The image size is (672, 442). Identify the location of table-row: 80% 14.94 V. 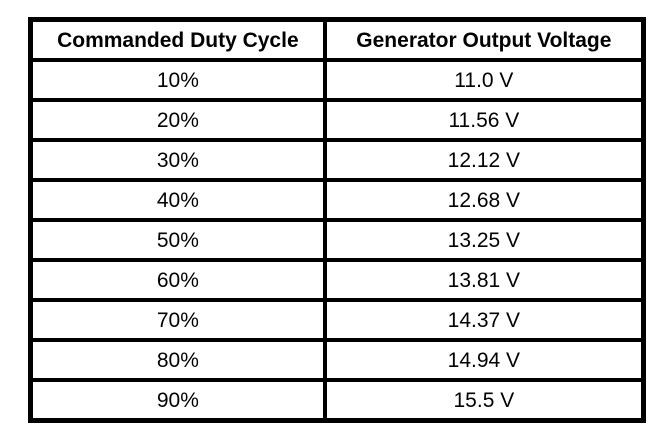
(337, 360).